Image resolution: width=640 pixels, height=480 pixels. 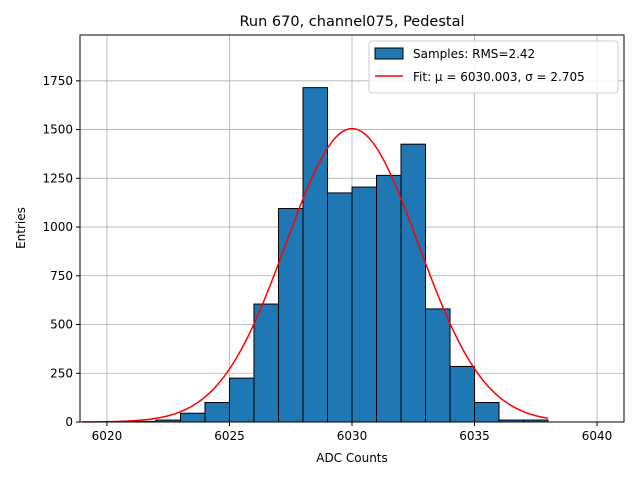 What do you see at coordinates (57, 178) in the screenshot?
I see `y-tick-label: 1250` at bounding box center [57, 178].